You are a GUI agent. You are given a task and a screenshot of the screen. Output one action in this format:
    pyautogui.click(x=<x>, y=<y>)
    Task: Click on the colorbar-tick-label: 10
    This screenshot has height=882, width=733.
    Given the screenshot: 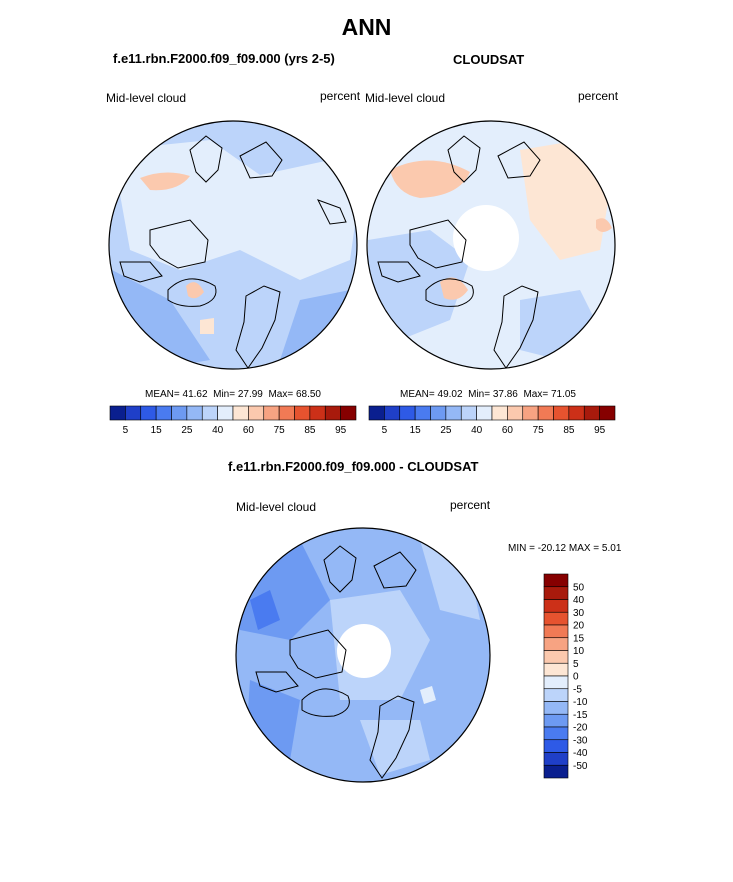 What is the action you would take?
    pyautogui.click(x=579, y=651)
    